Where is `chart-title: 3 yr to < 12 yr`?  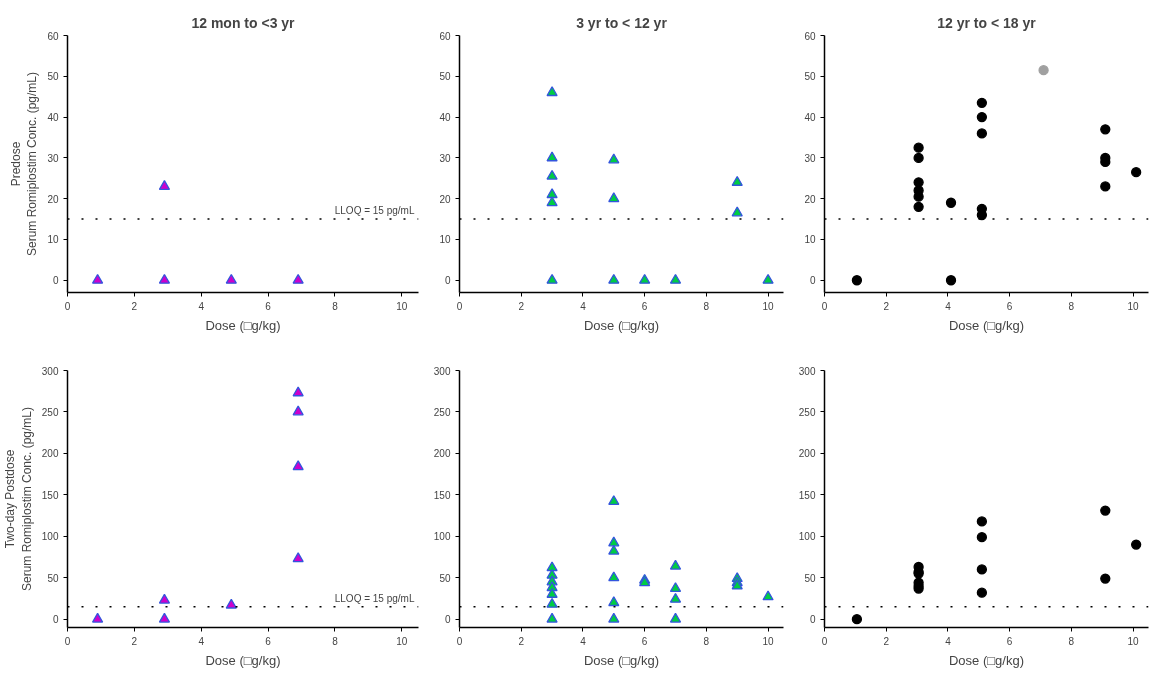 chart-title: 3 yr to < 12 yr is located at coordinates (622, 22).